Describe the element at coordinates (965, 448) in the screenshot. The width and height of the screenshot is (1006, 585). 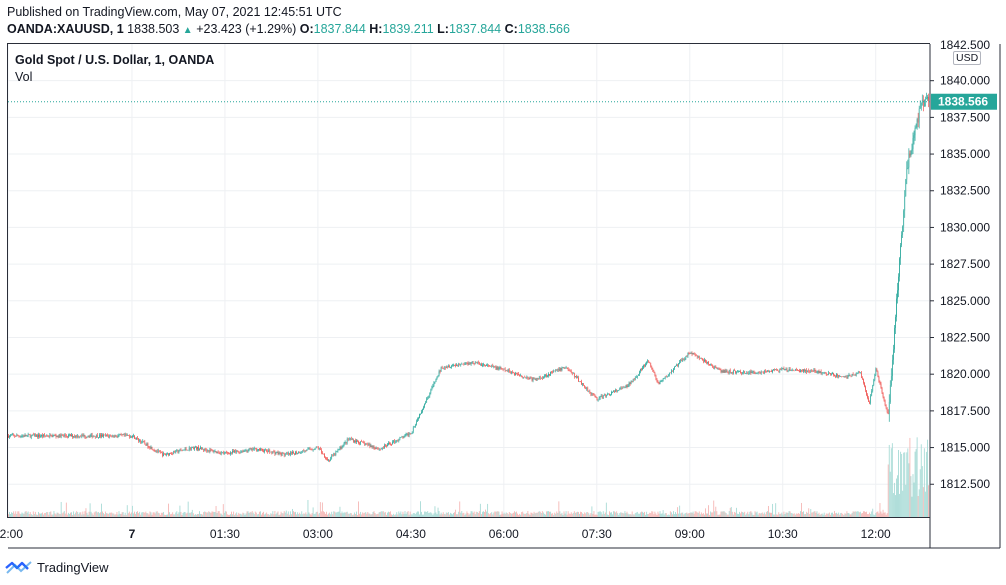
I see `y-tick-label: 1815.000` at that location.